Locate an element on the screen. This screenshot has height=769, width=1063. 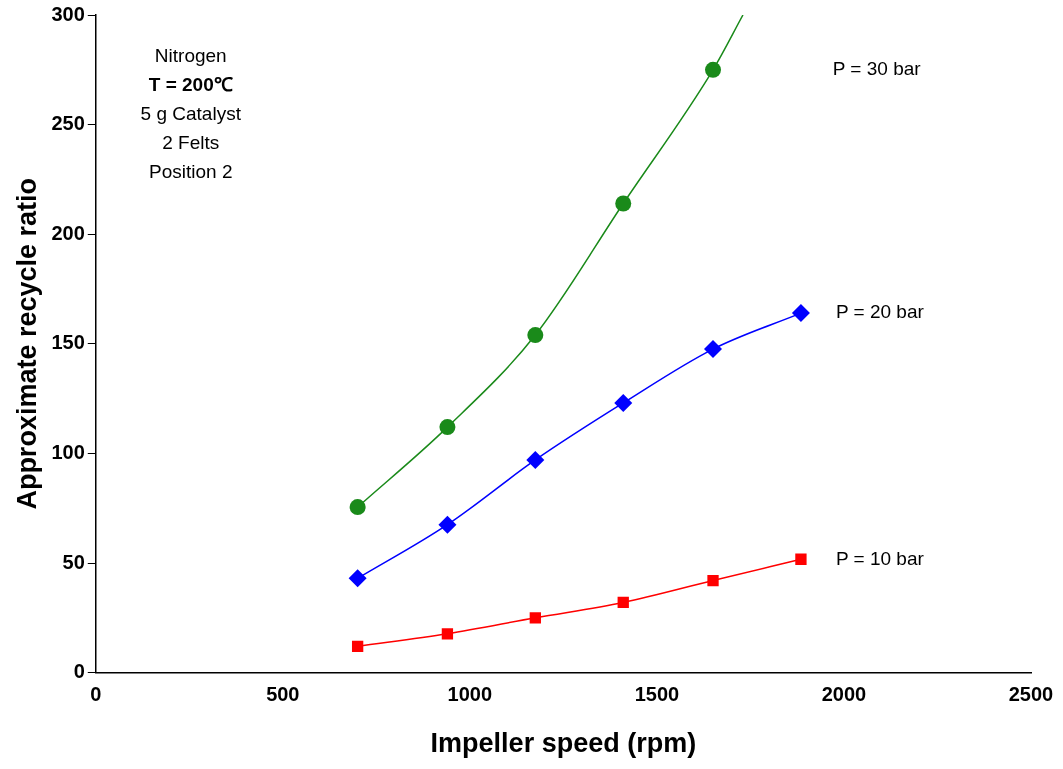
text: P = 30 bar is located at coordinates (877, 69).